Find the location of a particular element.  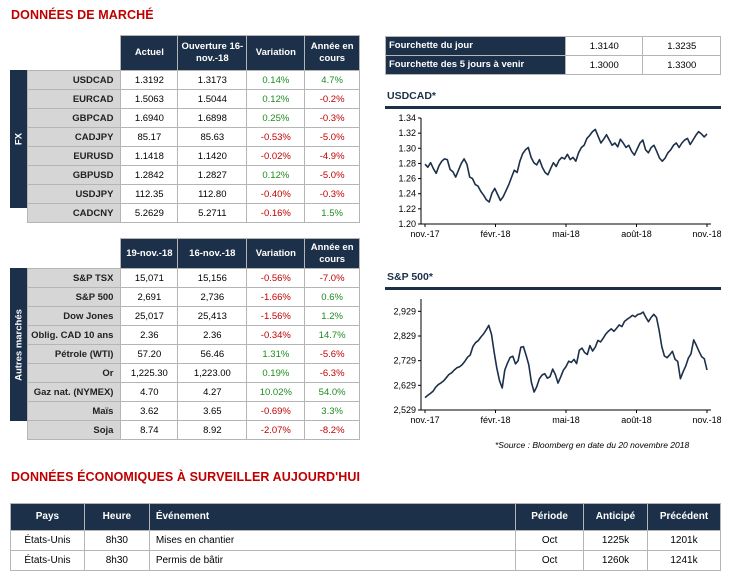

sp500-chart-series-line is located at coordinates (566, 355).